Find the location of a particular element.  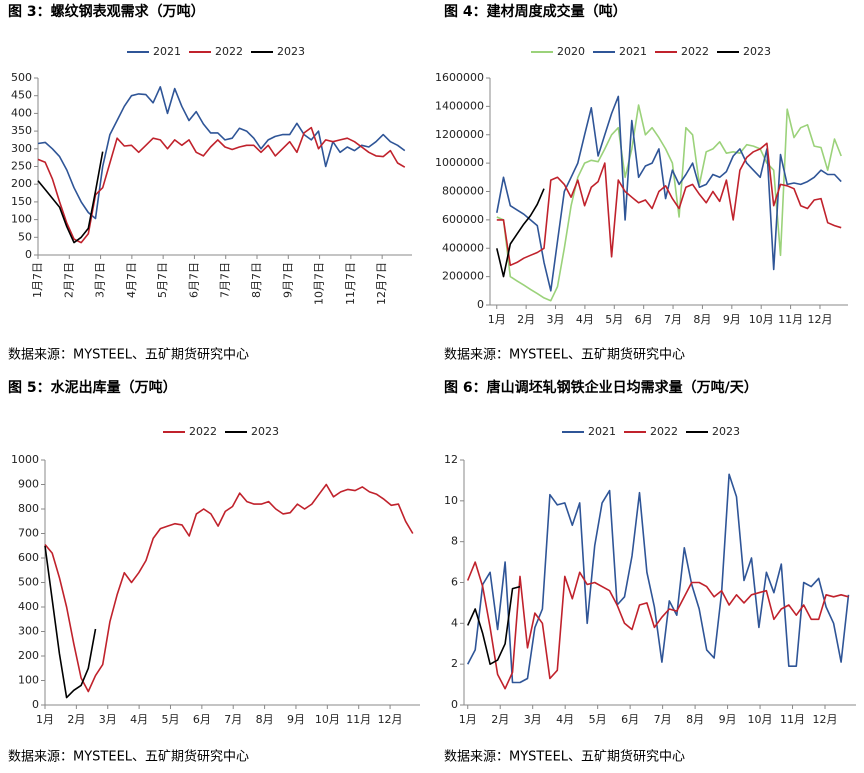

chart-title: 图 6：唐山调坯轧钢铁企业日均需求量（万吨/天） is located at coordinates (601, 387).